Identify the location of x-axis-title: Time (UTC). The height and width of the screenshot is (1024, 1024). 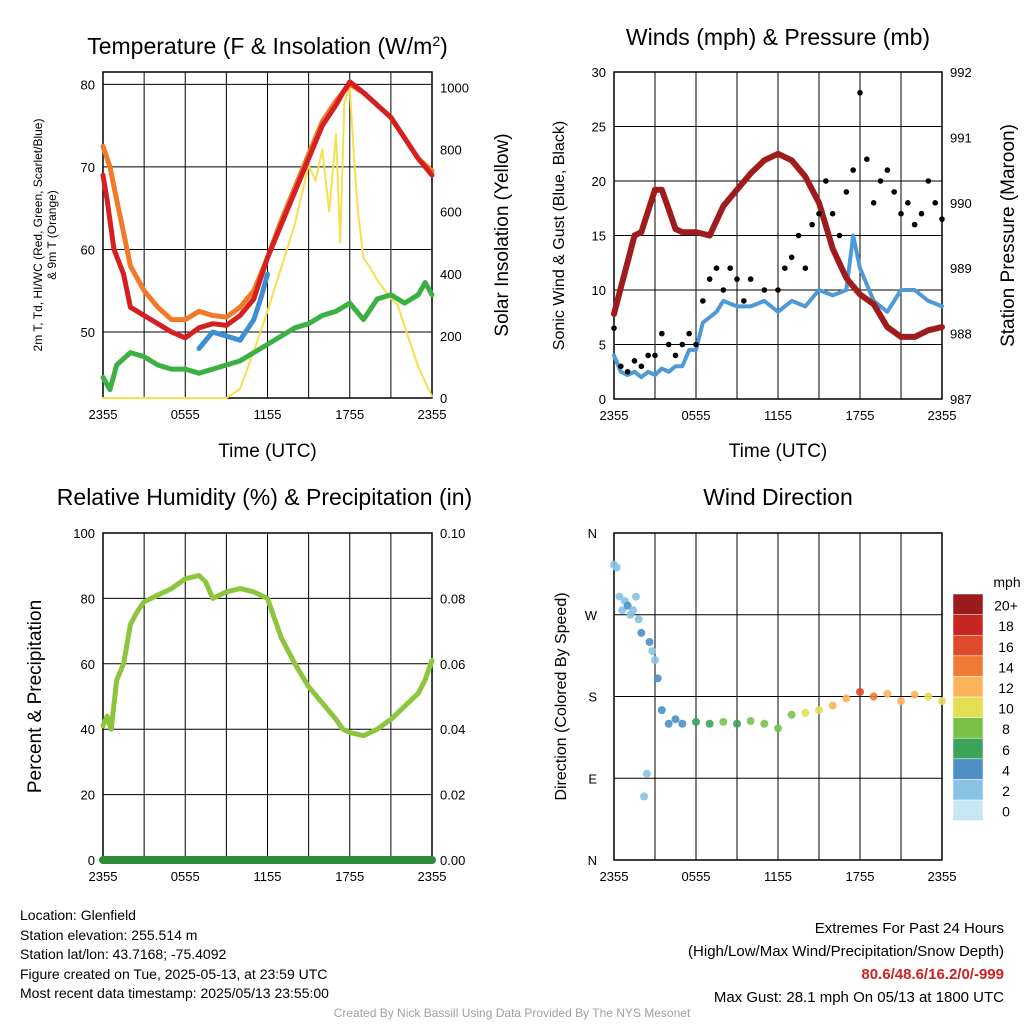
(267, 451).